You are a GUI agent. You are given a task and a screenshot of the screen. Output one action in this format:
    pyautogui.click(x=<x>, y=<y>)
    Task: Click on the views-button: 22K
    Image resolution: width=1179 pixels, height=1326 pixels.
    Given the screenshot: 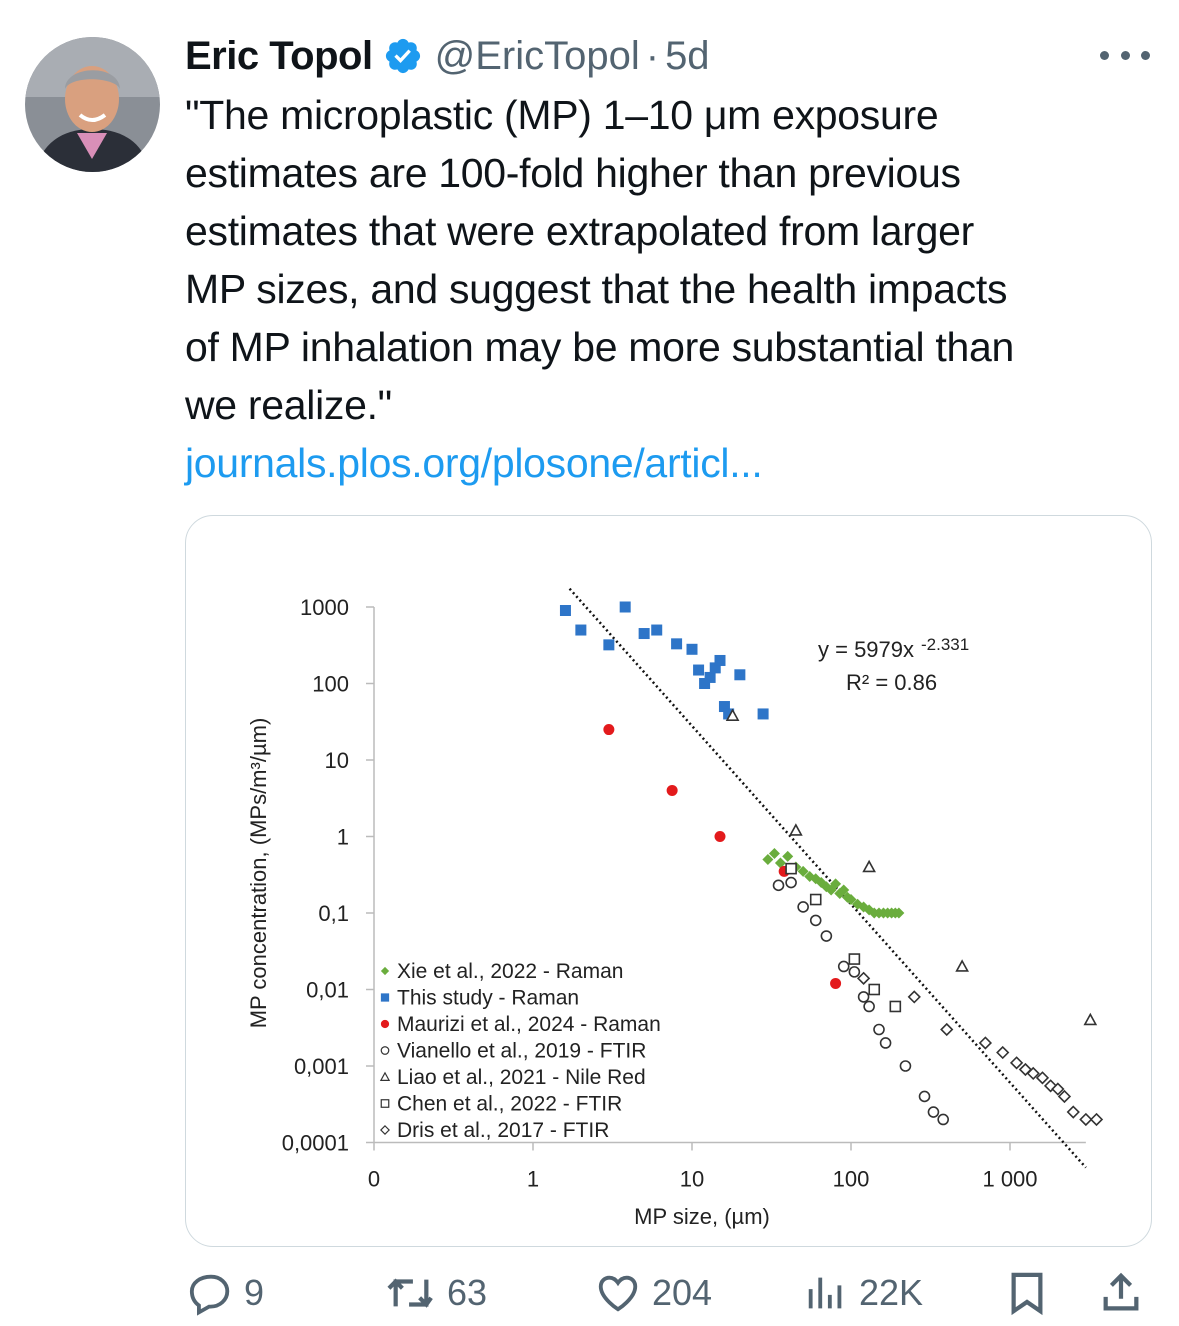 What is the action you would take?
    pyautogui.click(x=863, y=1293)
    